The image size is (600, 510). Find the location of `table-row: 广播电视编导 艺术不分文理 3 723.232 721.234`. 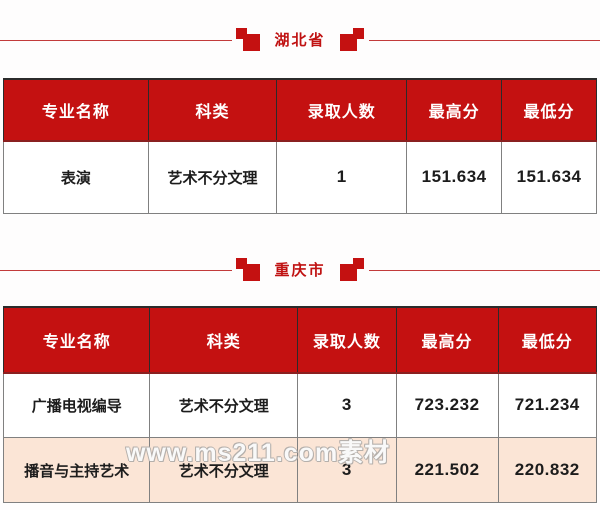

table-row: 广播电视编导 艺术不分文理 3 723.232 721.234 is located at coordinates (300, 405).